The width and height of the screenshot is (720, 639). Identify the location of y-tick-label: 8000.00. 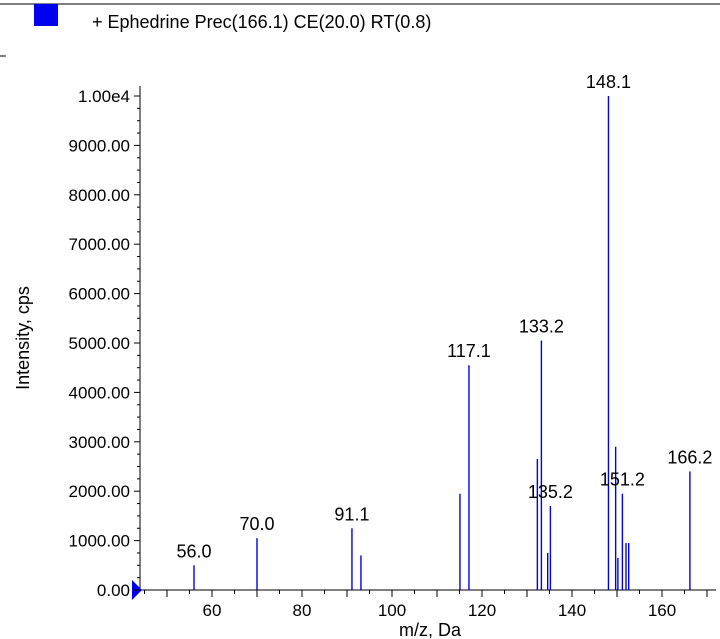
(99, 195).